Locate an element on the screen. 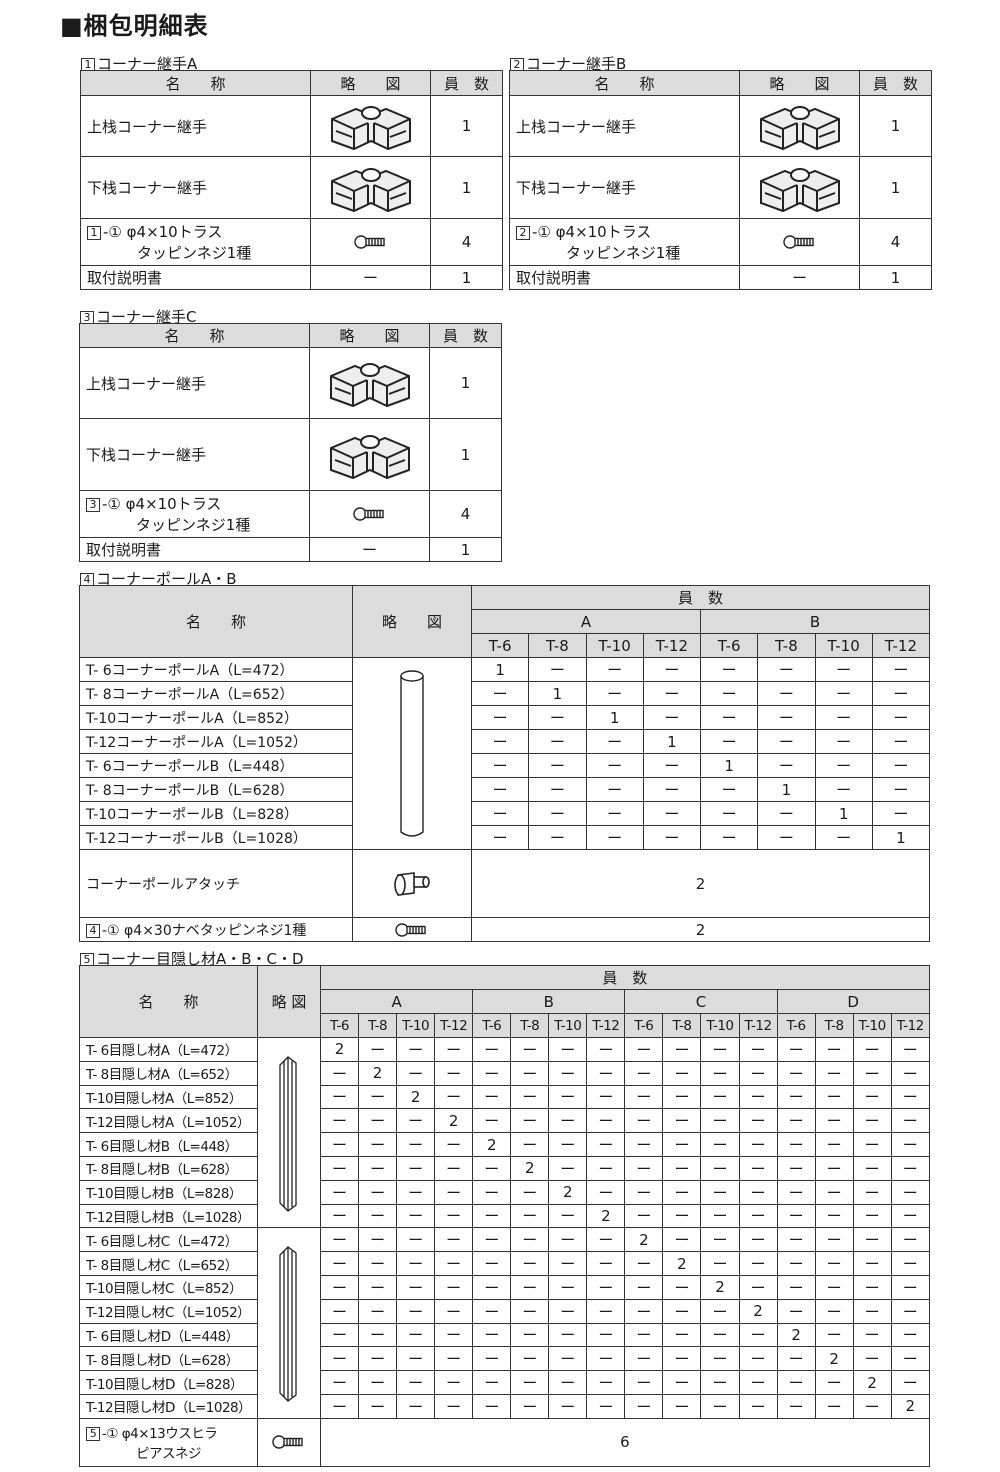 The height and width of the screenshot is (1472, 1000). item-name: T-12コーナーポールB（L=1028） is located at coordinates (216, 837).